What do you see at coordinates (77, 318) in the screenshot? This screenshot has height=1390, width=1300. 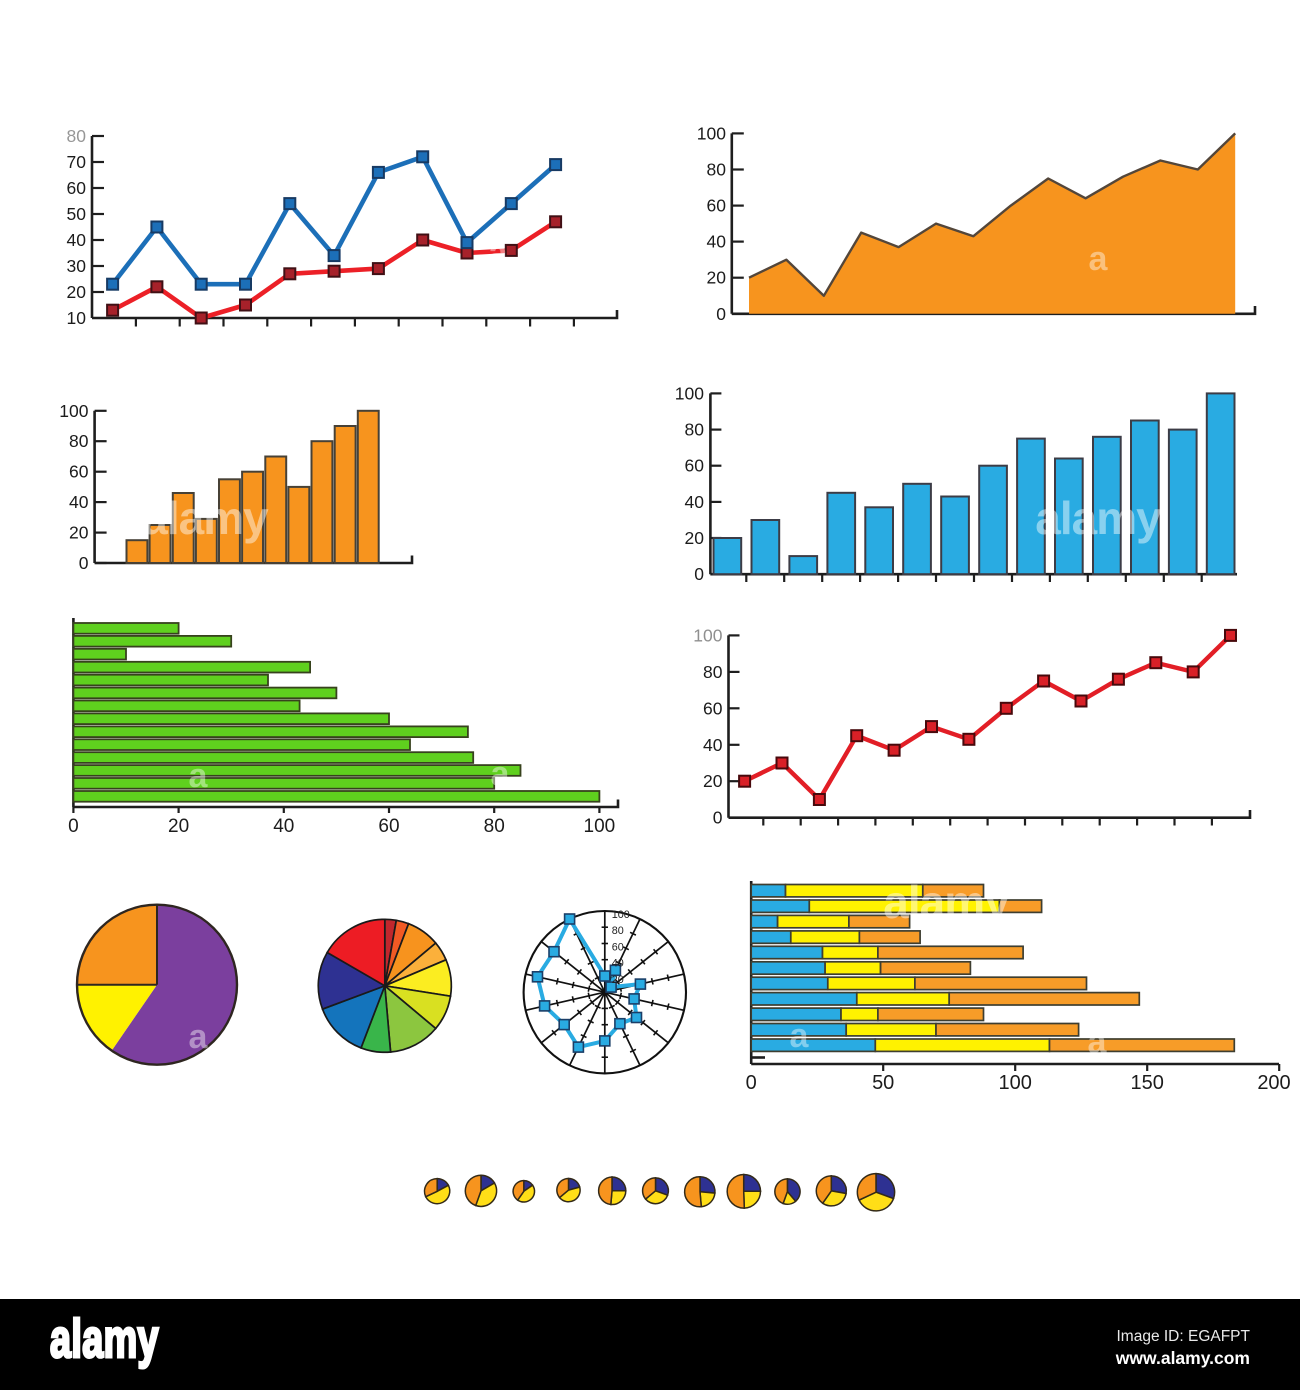 I see `svg-text: 10` at bounding box center [77, 318].